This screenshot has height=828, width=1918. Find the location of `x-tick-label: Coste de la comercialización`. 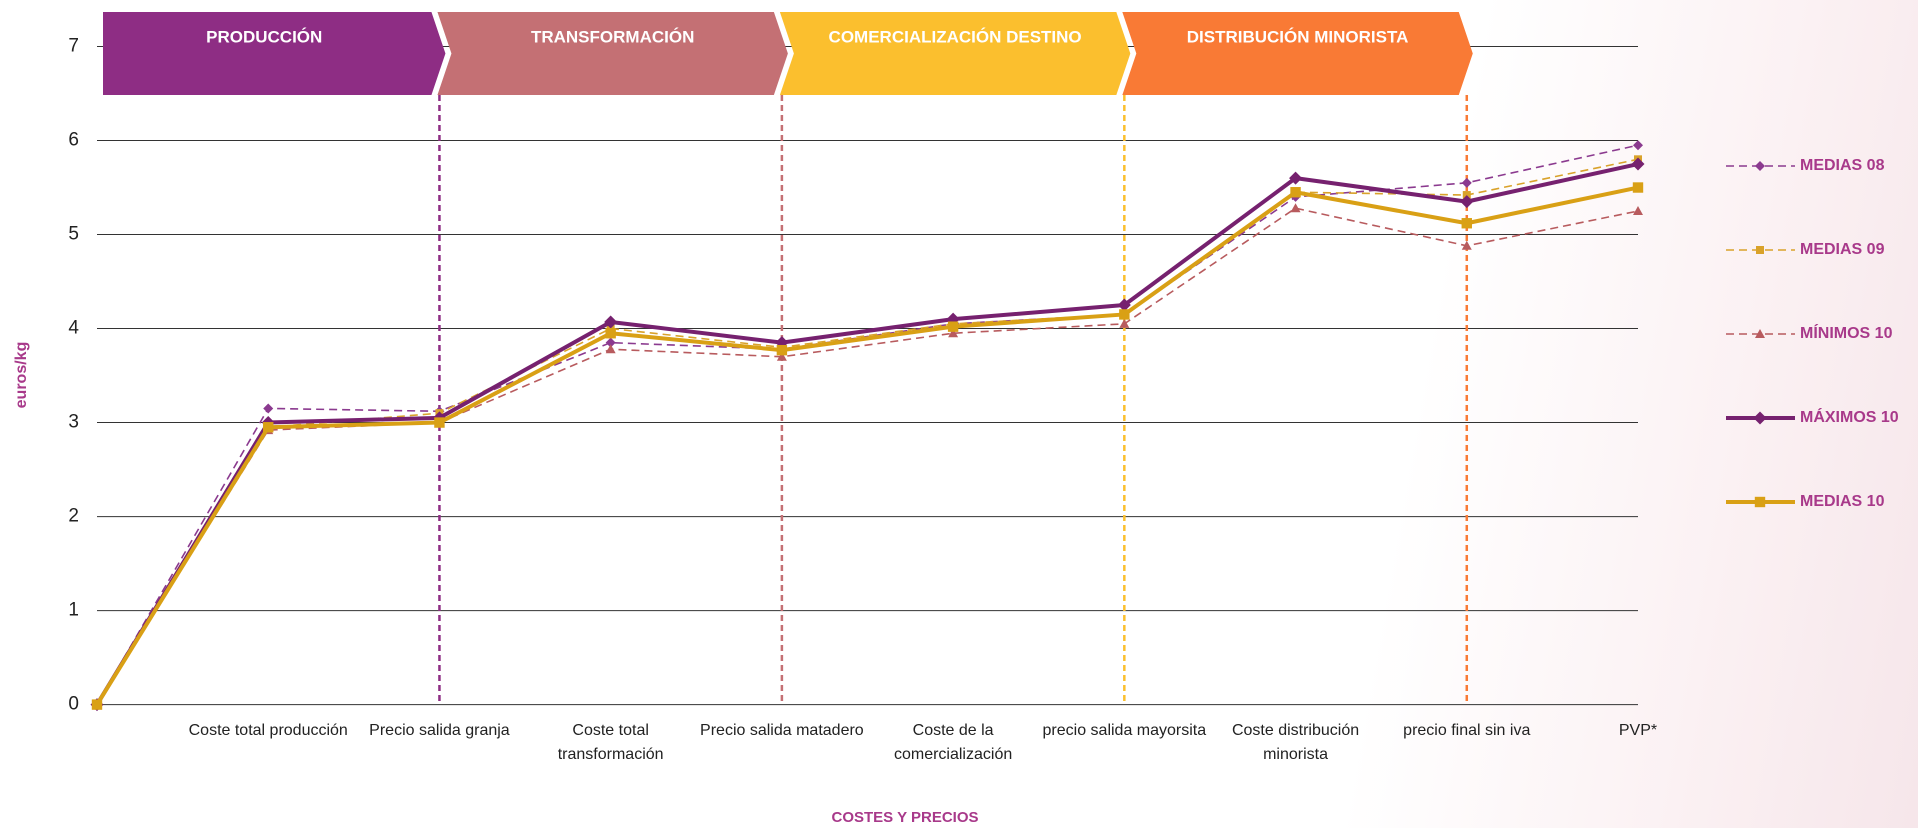

x-tick-label: Coste de la comercialización is located at coordinates (953, 742).